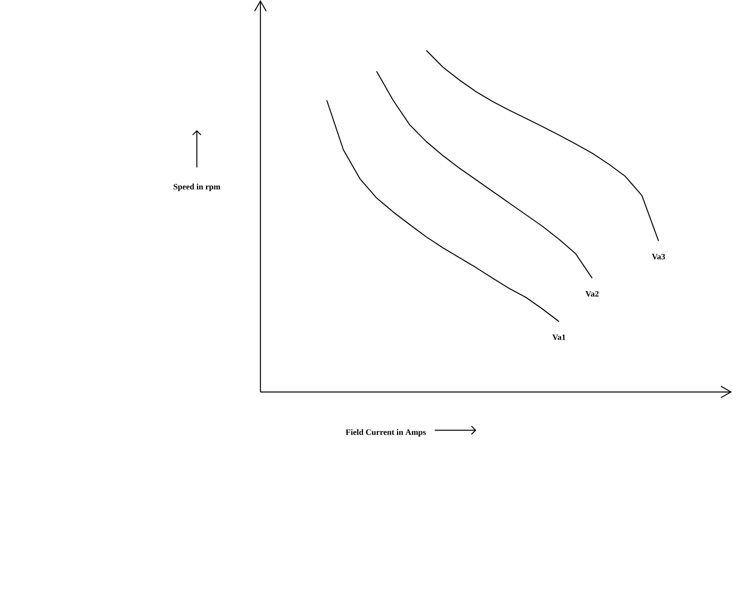 The height and width of the screenshot is (614, 732). Describe the element at coordinates (386, 433) in the screenshot. I see `x-axis-title: Field Current in Amps` at that location.